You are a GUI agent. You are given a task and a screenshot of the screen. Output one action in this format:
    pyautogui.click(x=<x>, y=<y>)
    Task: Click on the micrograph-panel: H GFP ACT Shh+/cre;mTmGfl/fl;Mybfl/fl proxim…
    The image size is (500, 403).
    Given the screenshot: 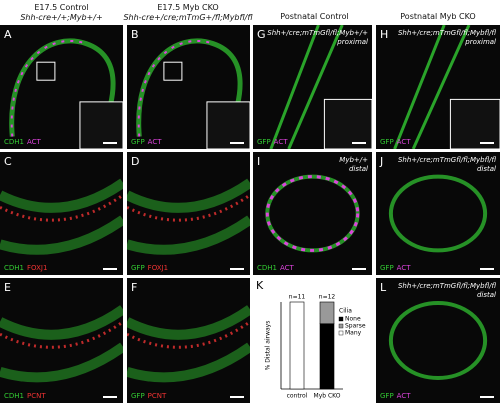 What is the action you would take?
    pyautogui.click(x=438, y=87)
    